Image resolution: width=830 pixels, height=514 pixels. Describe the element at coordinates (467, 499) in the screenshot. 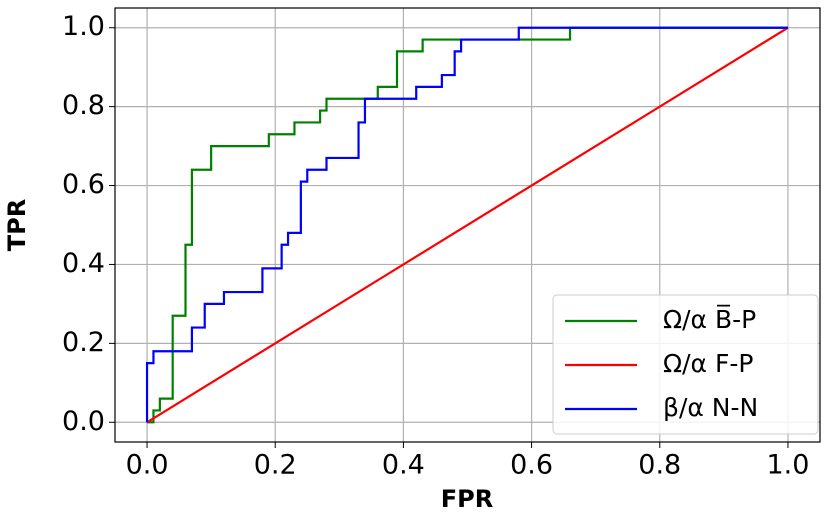

I see `x-axis-title: FPR` at that location.